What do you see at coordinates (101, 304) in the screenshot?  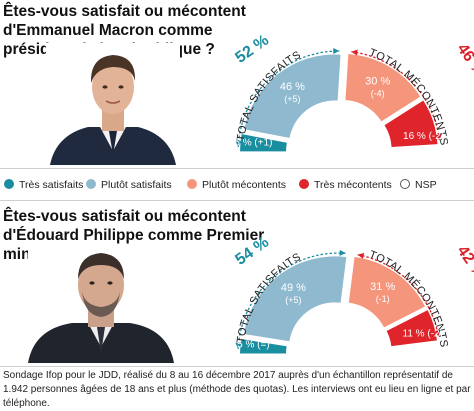 I see `portrait-philippe` at bounding box center [101, 304].